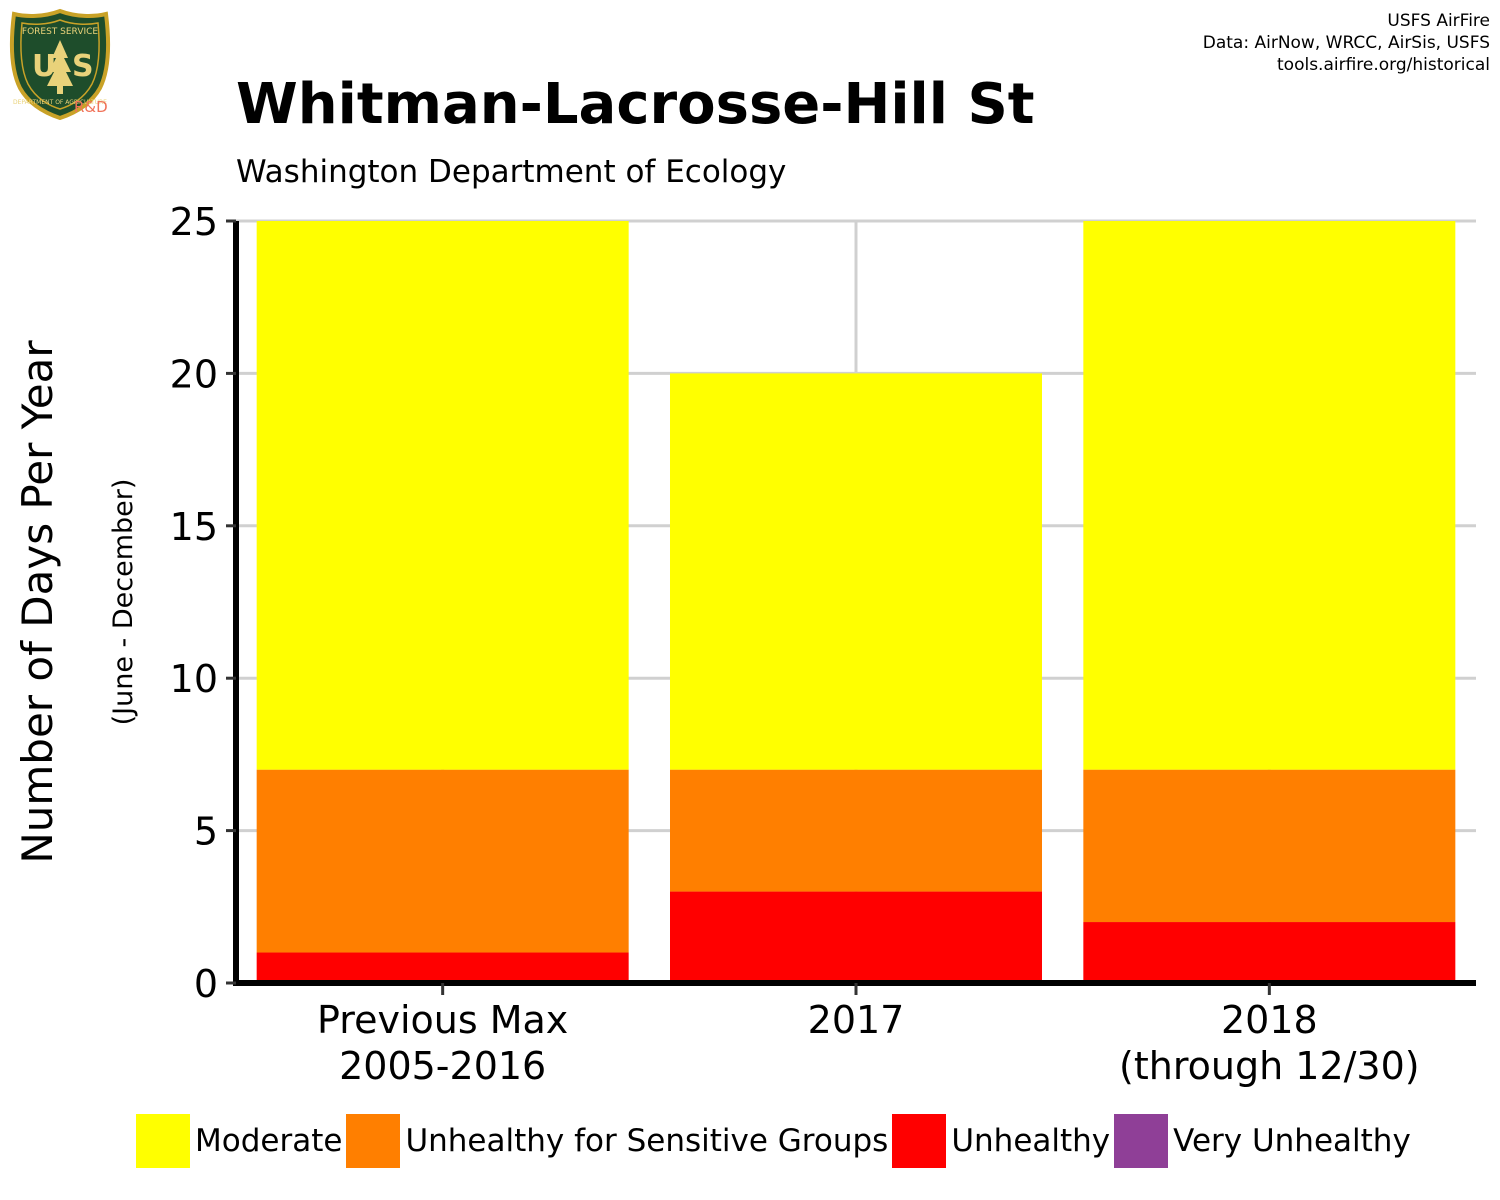  What do you see at coordinates (37, 602) in the screenshot?
I see `y-axis-title: Number of Days Per Year` at bounding box center [37, 602].